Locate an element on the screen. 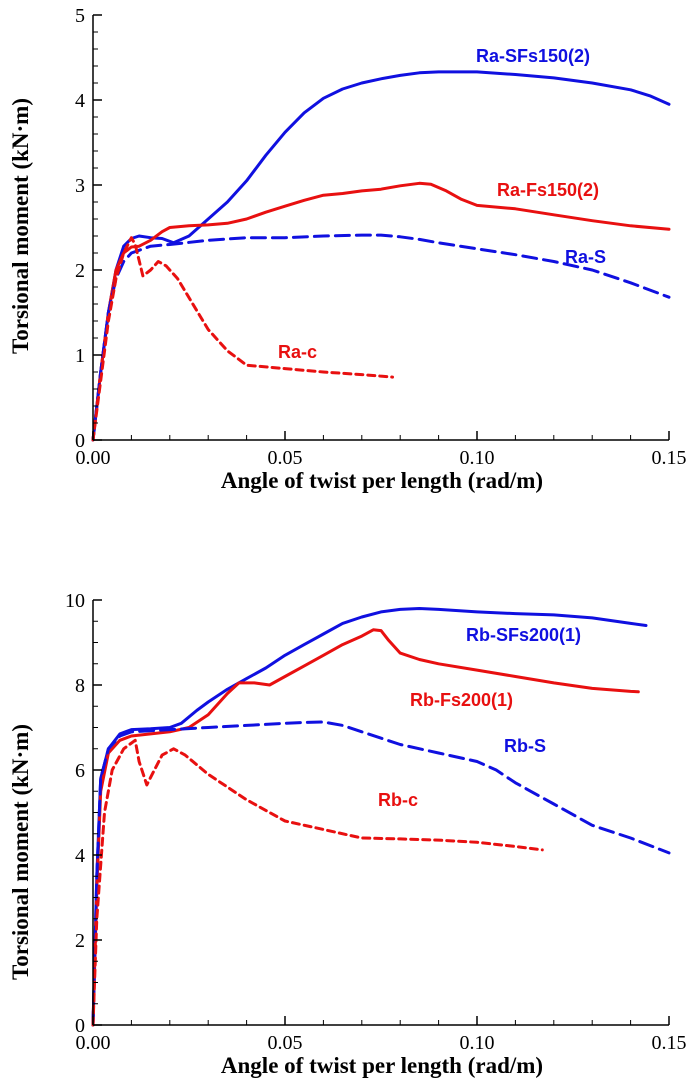 This screenshot has height=1089, width=695. y-tick-label-bottom: 6 is located at coordinates (80, 771).